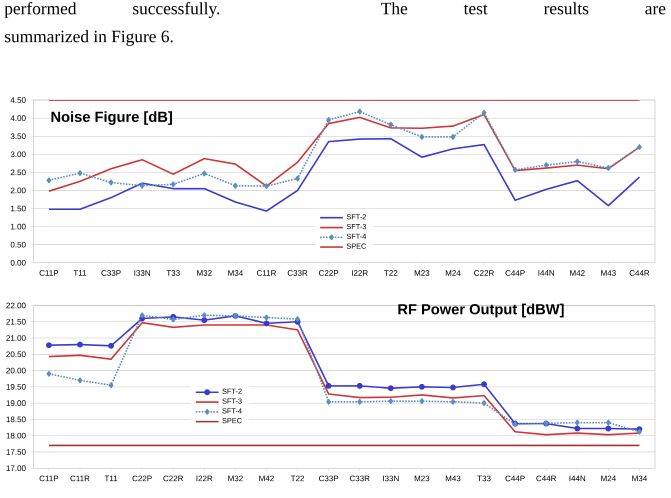  Describe the element at coordinates (335, 10) in the screenshot. I see `text: performed successfully. The test results are` at that location.